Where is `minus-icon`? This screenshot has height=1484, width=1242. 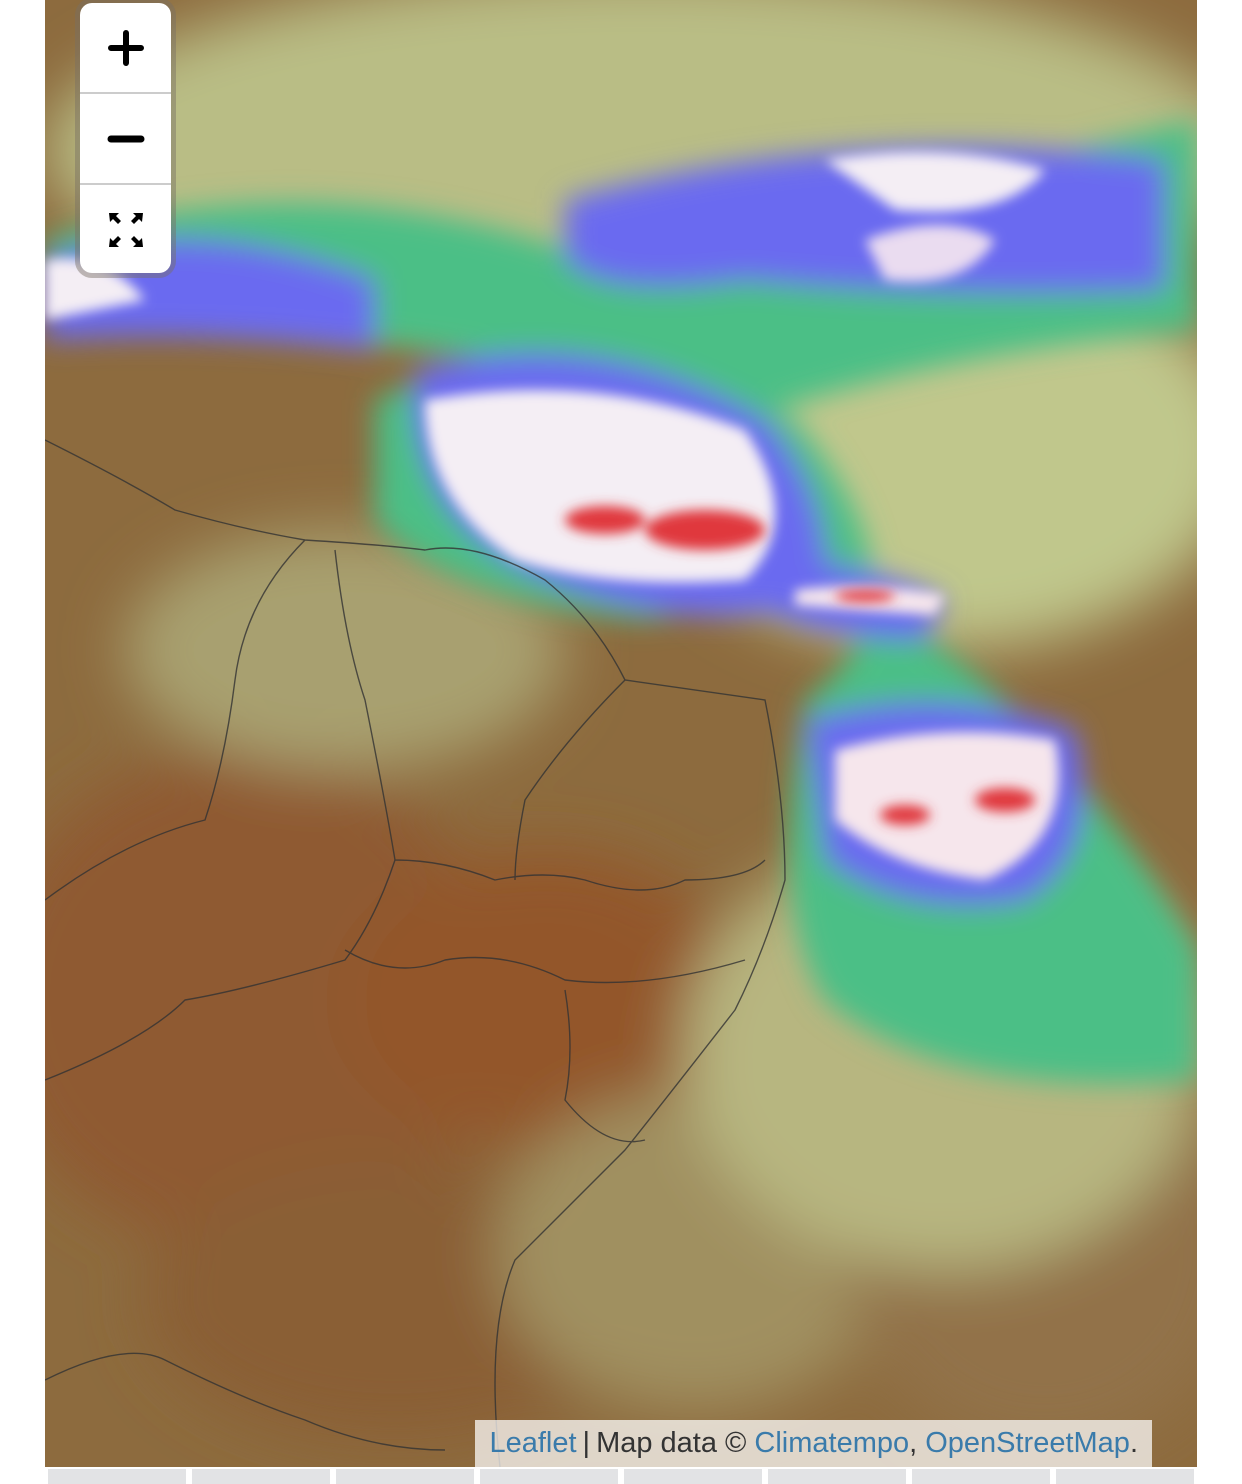 minus-icon is located at coordinates (125, 138).